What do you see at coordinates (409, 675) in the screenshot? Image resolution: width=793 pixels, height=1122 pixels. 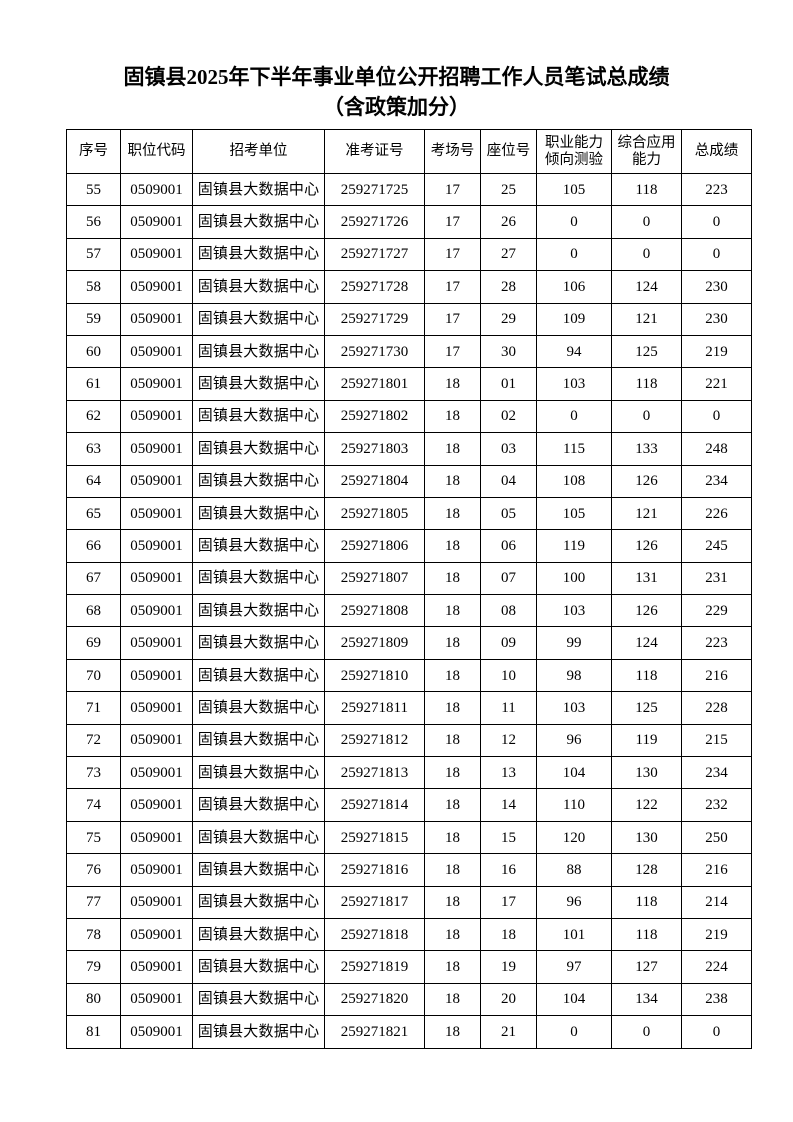 I see `table-row: 70 0509001 固镇县大数据中心 259271810 18 10 98 118 216` at bounding box center [409, 675].